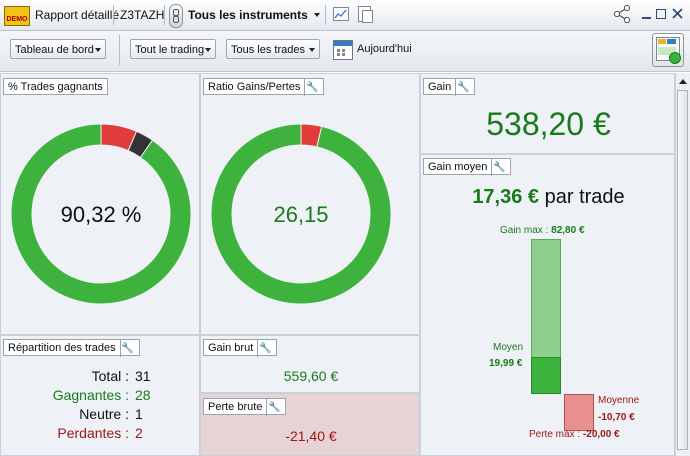 This screenshot has height=456, width=690. I want to click on avg-gain-value: 17,36 €, so click(506, 197).